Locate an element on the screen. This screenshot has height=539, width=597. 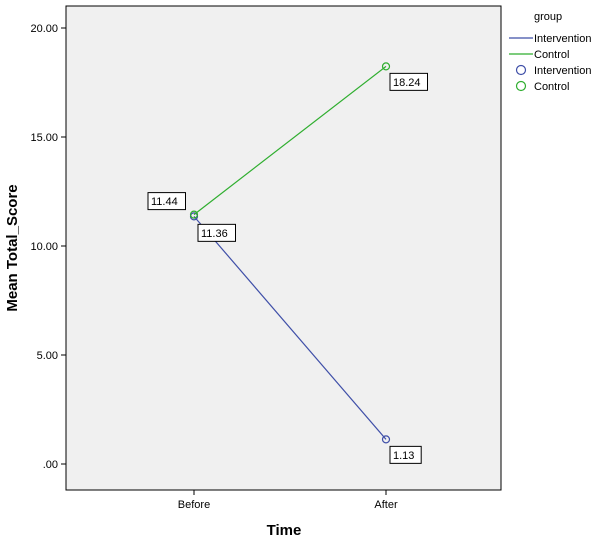
legend-marker-intervention is located at coordinates (521, 70).